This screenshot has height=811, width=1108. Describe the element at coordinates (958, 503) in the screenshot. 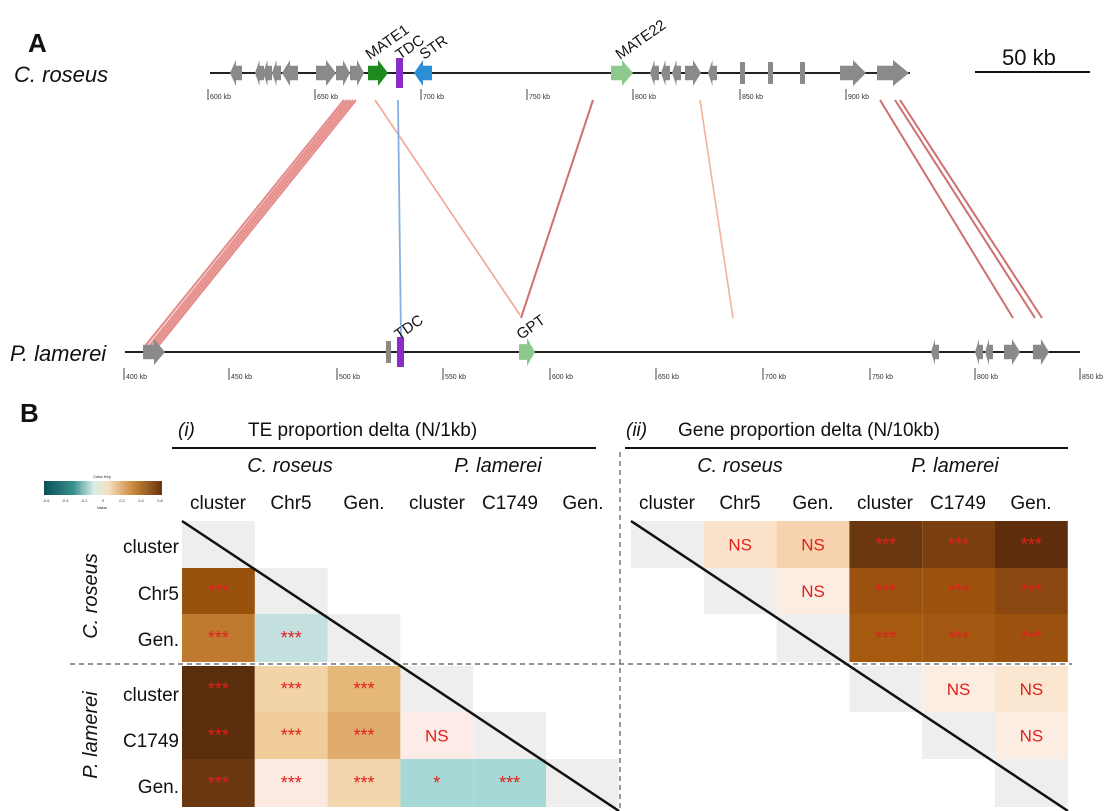

I see `gene-col-header: C1749` at that location.